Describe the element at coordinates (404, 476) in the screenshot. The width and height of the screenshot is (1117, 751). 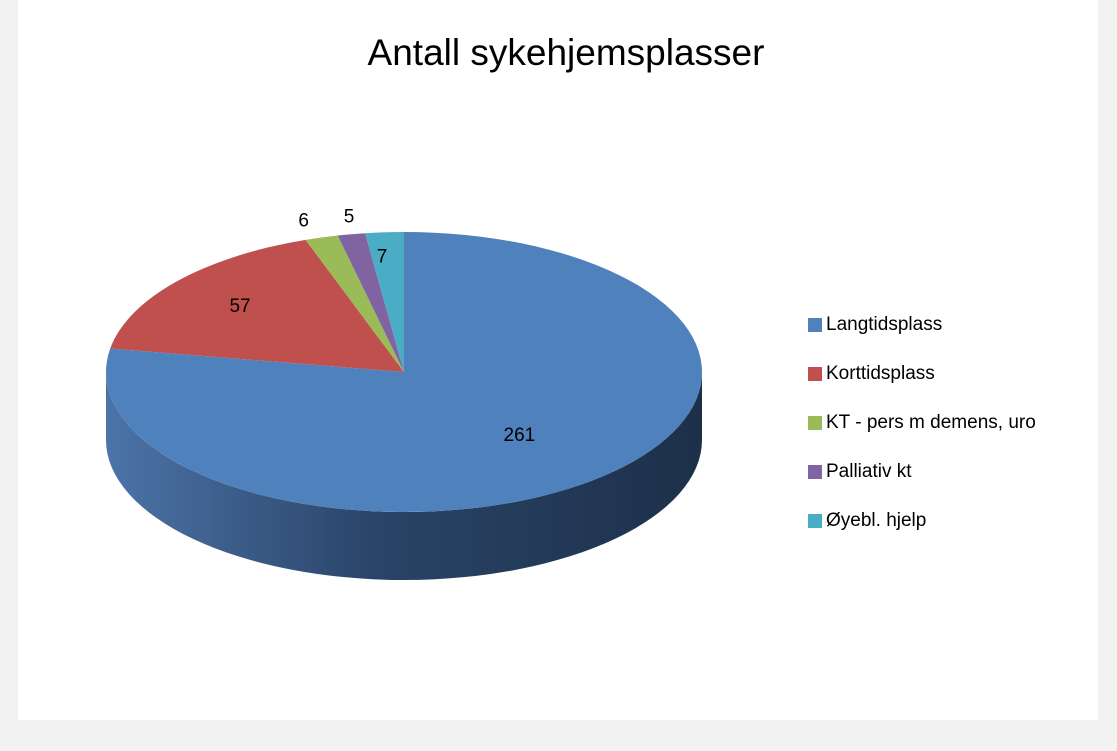
I see `pie-side` at that location.